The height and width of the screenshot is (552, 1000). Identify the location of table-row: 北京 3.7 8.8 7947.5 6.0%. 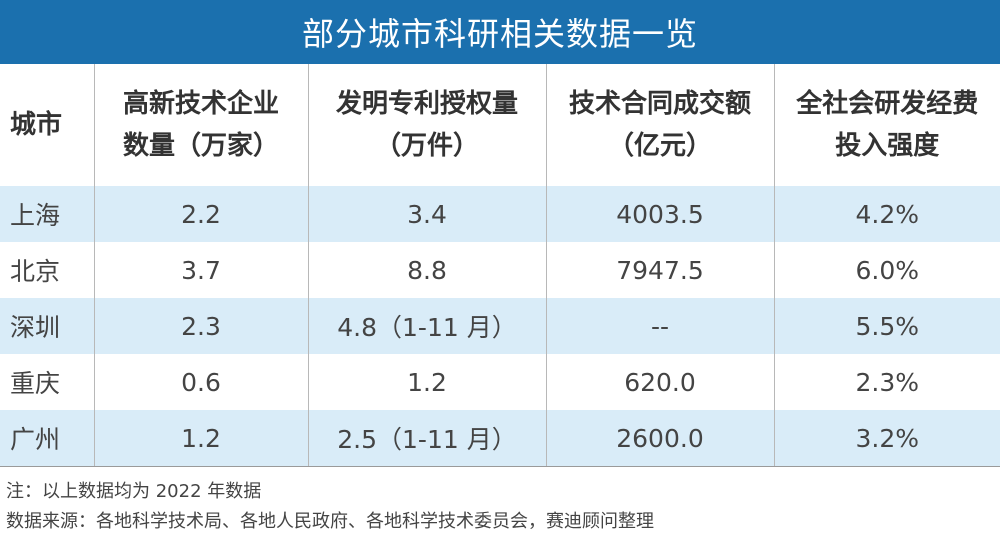
(500, 270).